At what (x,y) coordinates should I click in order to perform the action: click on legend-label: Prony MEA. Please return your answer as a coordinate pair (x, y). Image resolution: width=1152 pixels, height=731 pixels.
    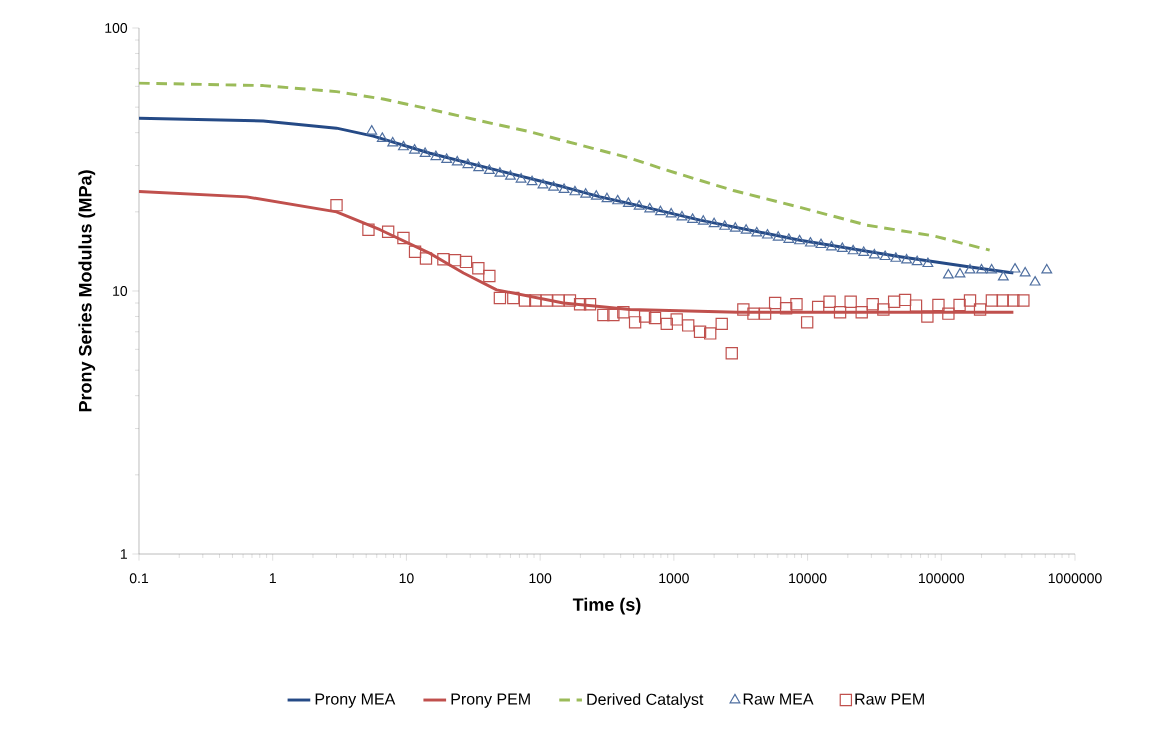
    Looking at the image, I should click on (355, 700).